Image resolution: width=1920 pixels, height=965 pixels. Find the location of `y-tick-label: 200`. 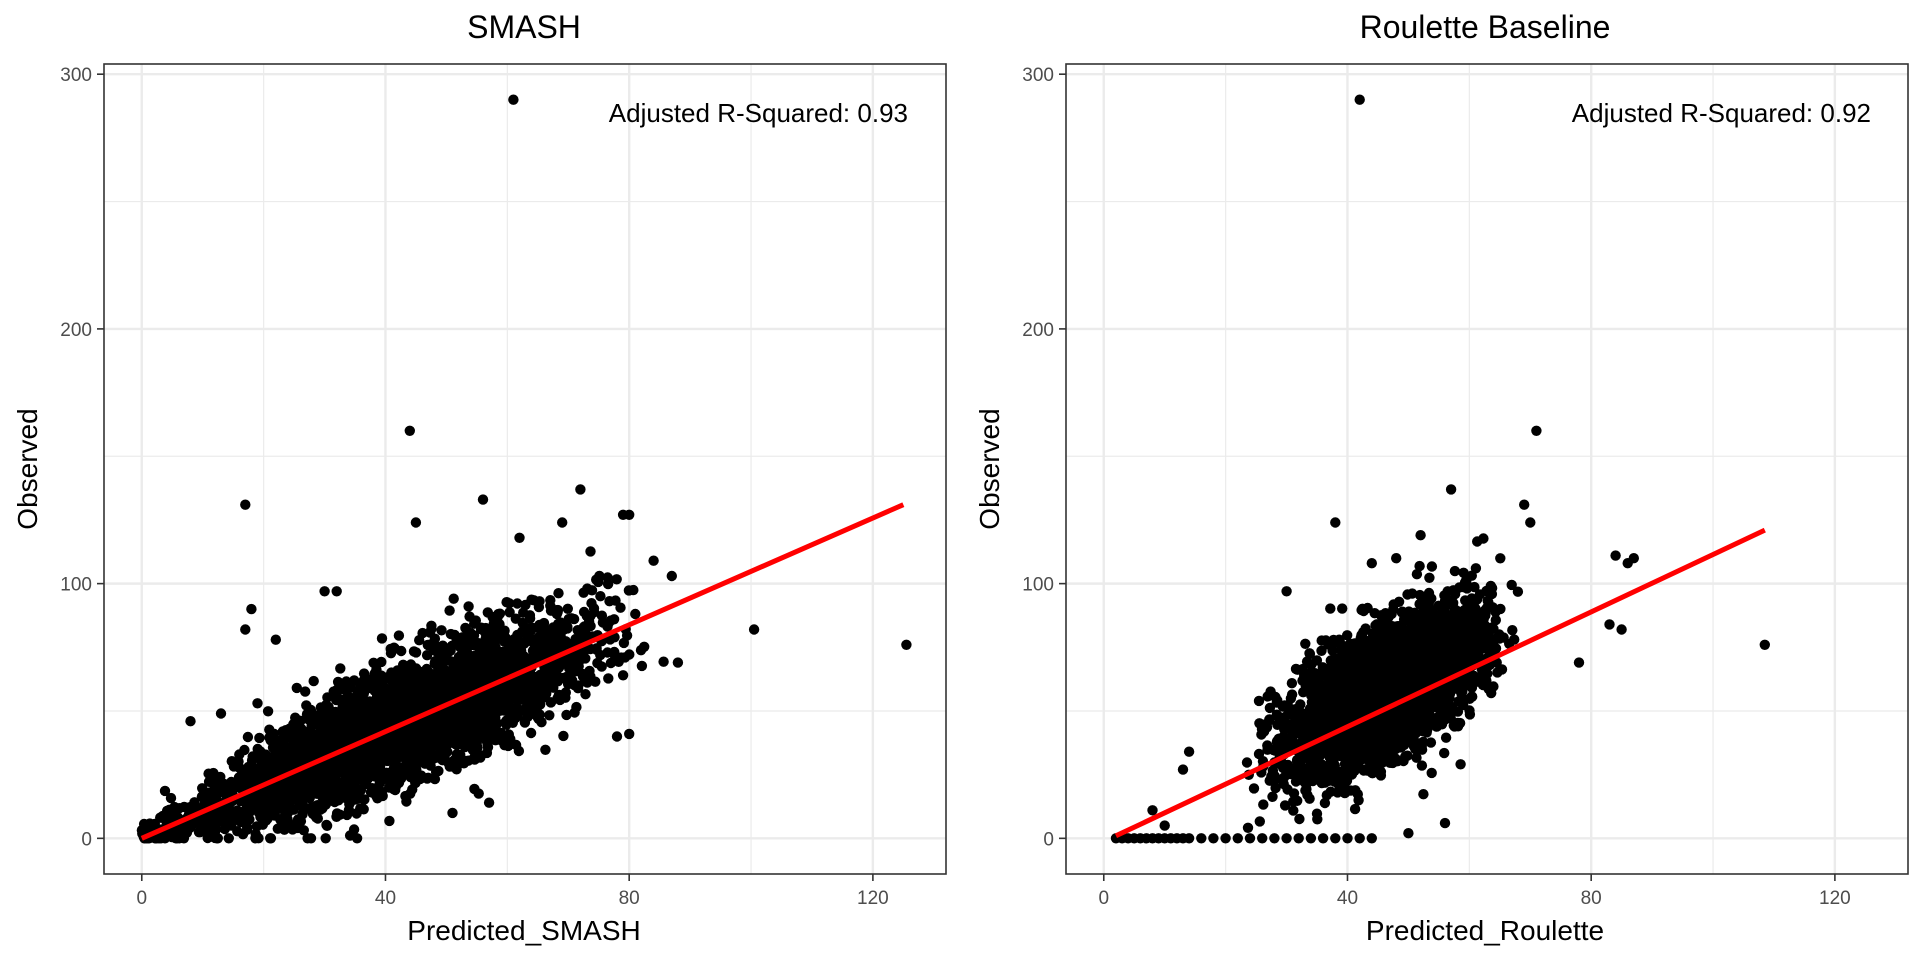

y-tick-label: 200 is located at coordinates (76, 330).